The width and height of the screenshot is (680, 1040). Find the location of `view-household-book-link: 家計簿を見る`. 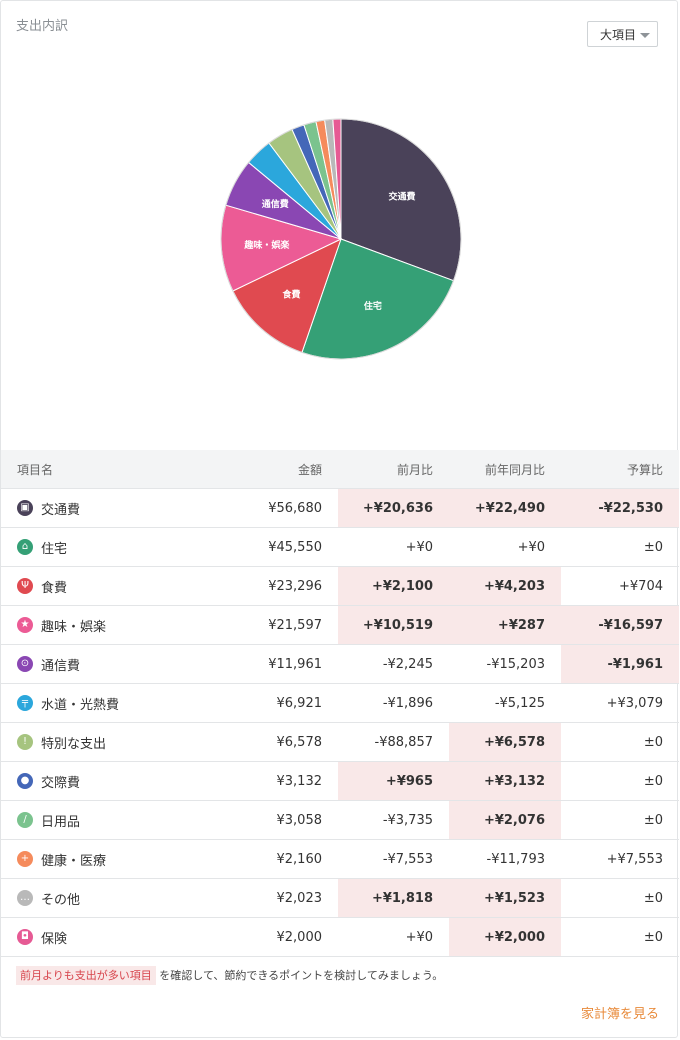

view-household-book-link: 家計簿を見る is located at coordinates (619, 1014).